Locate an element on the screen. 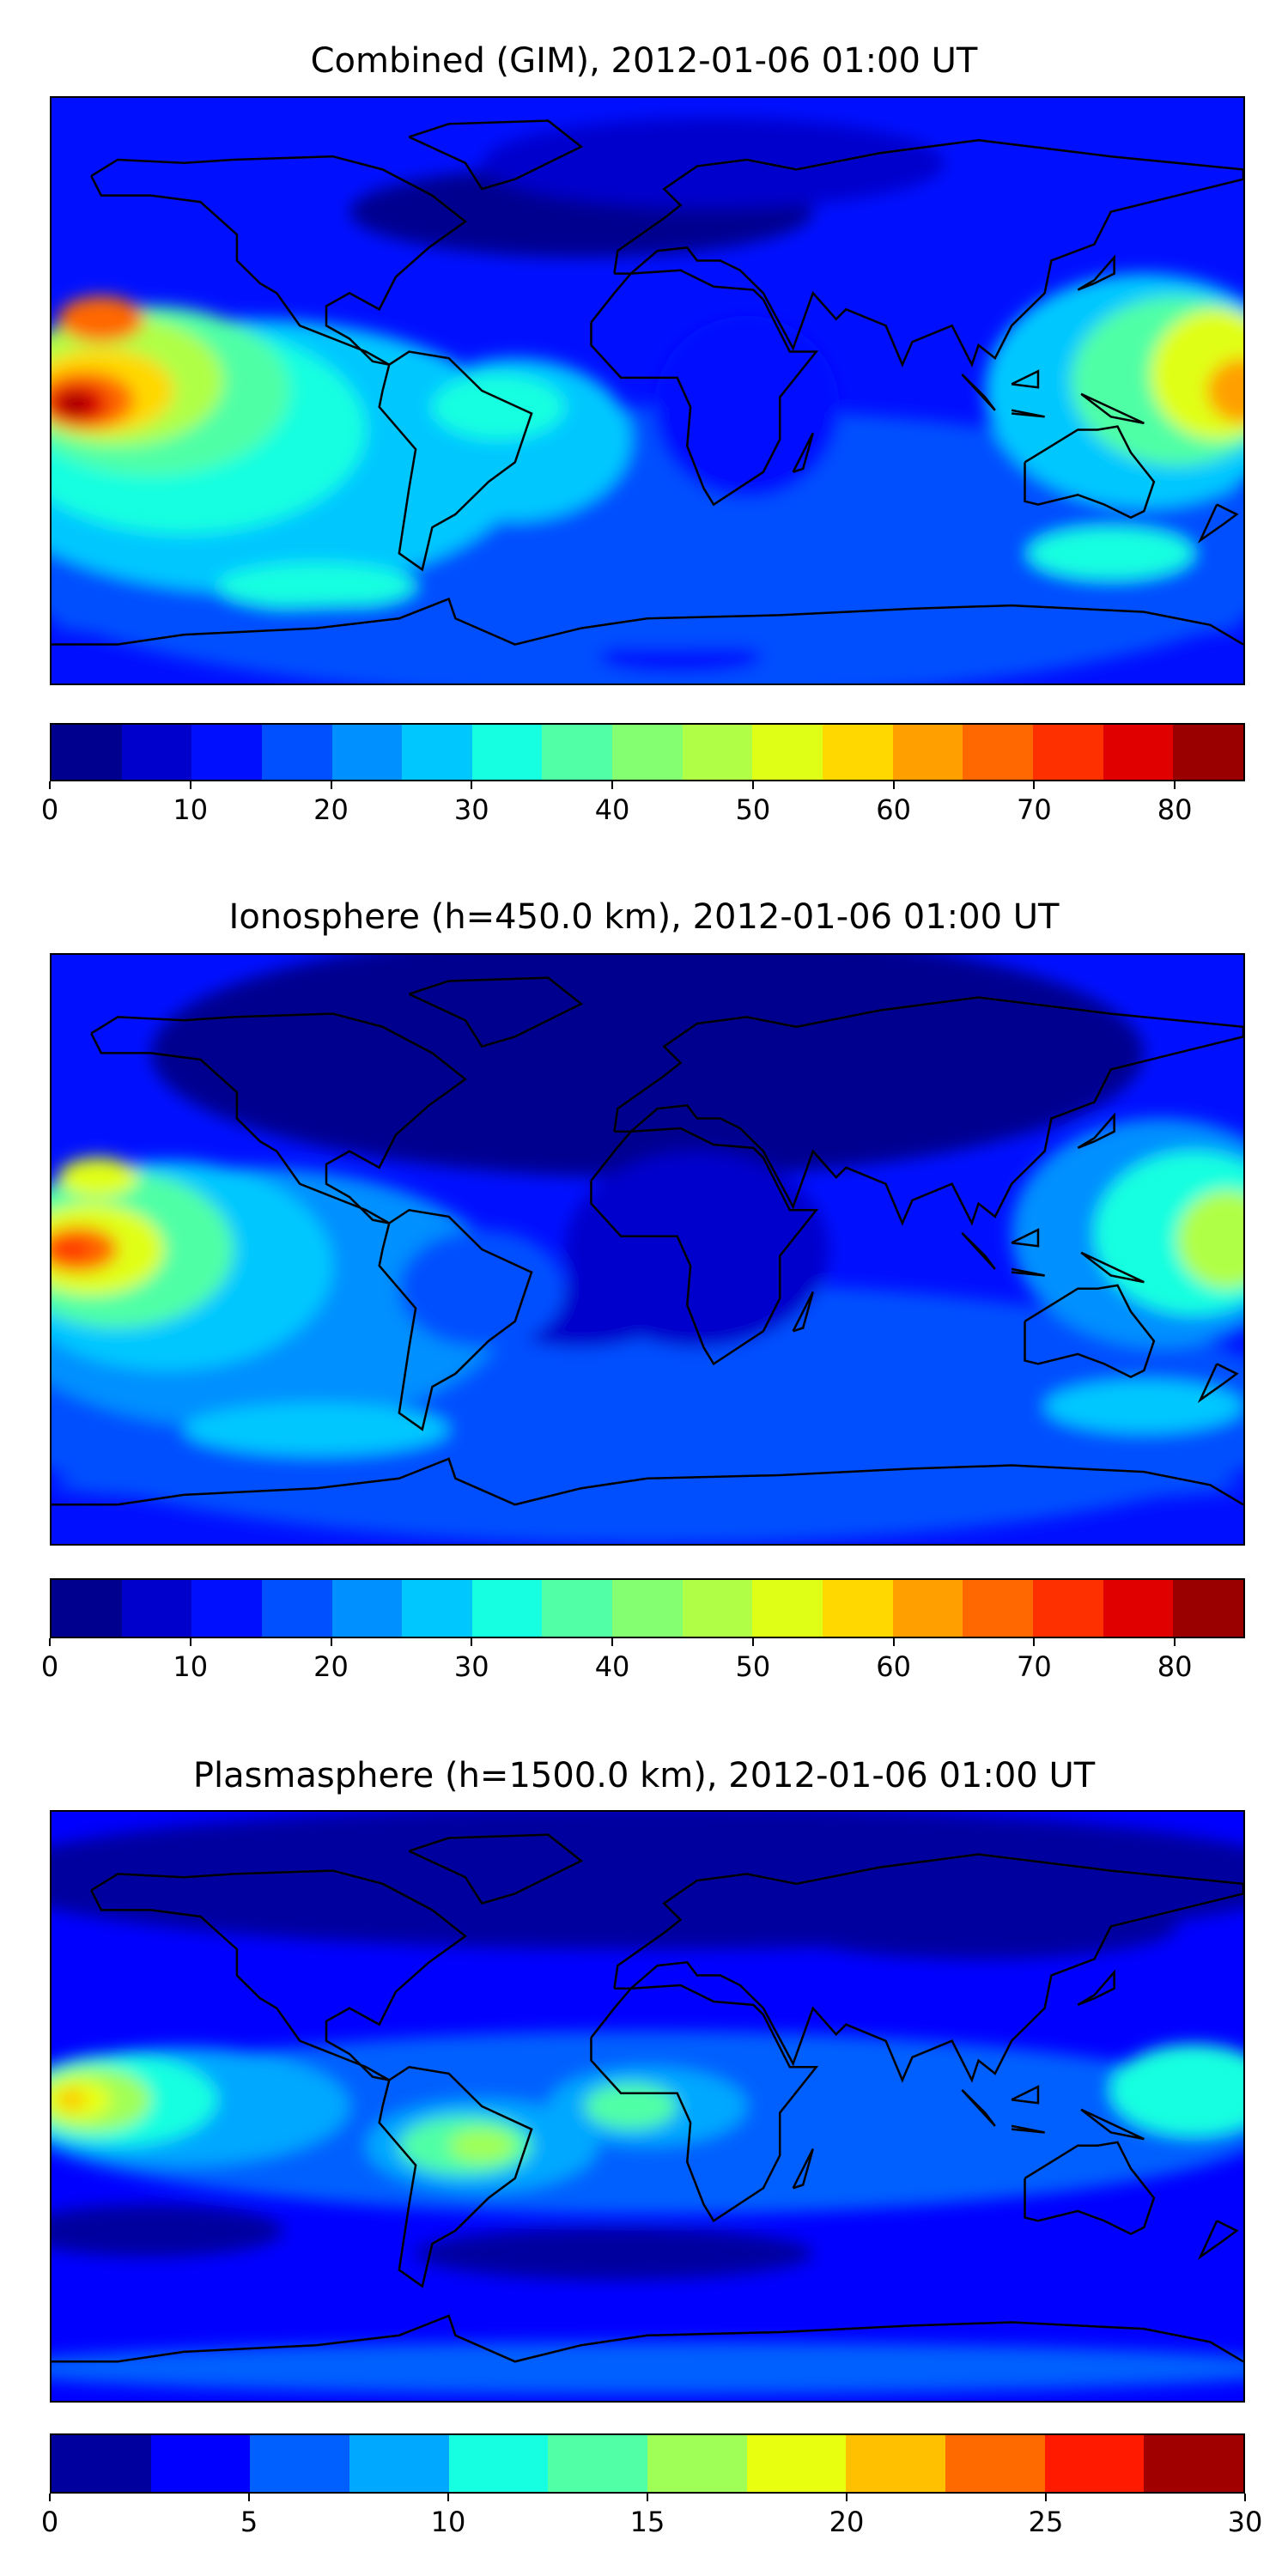 This screenshot has width=1288, height=2576. colorbar-ticks-plasmasphere: 0 5 10 15 20 25 30 is located at coordinates (651, 2519).